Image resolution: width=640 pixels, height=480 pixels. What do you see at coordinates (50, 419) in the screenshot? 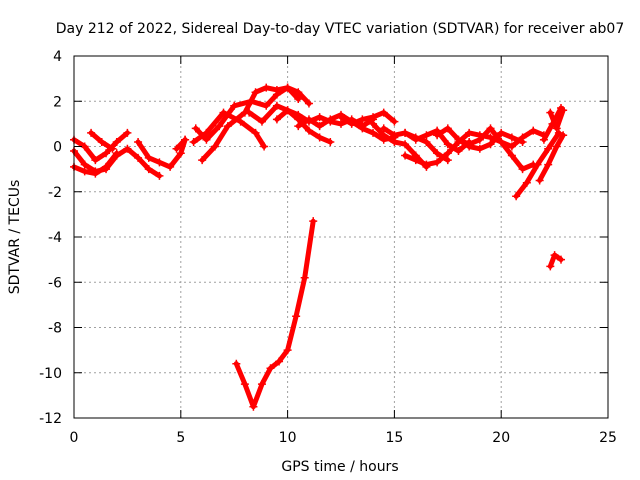
I see `y-tick-label: -12` at bounding box center [50, 419].